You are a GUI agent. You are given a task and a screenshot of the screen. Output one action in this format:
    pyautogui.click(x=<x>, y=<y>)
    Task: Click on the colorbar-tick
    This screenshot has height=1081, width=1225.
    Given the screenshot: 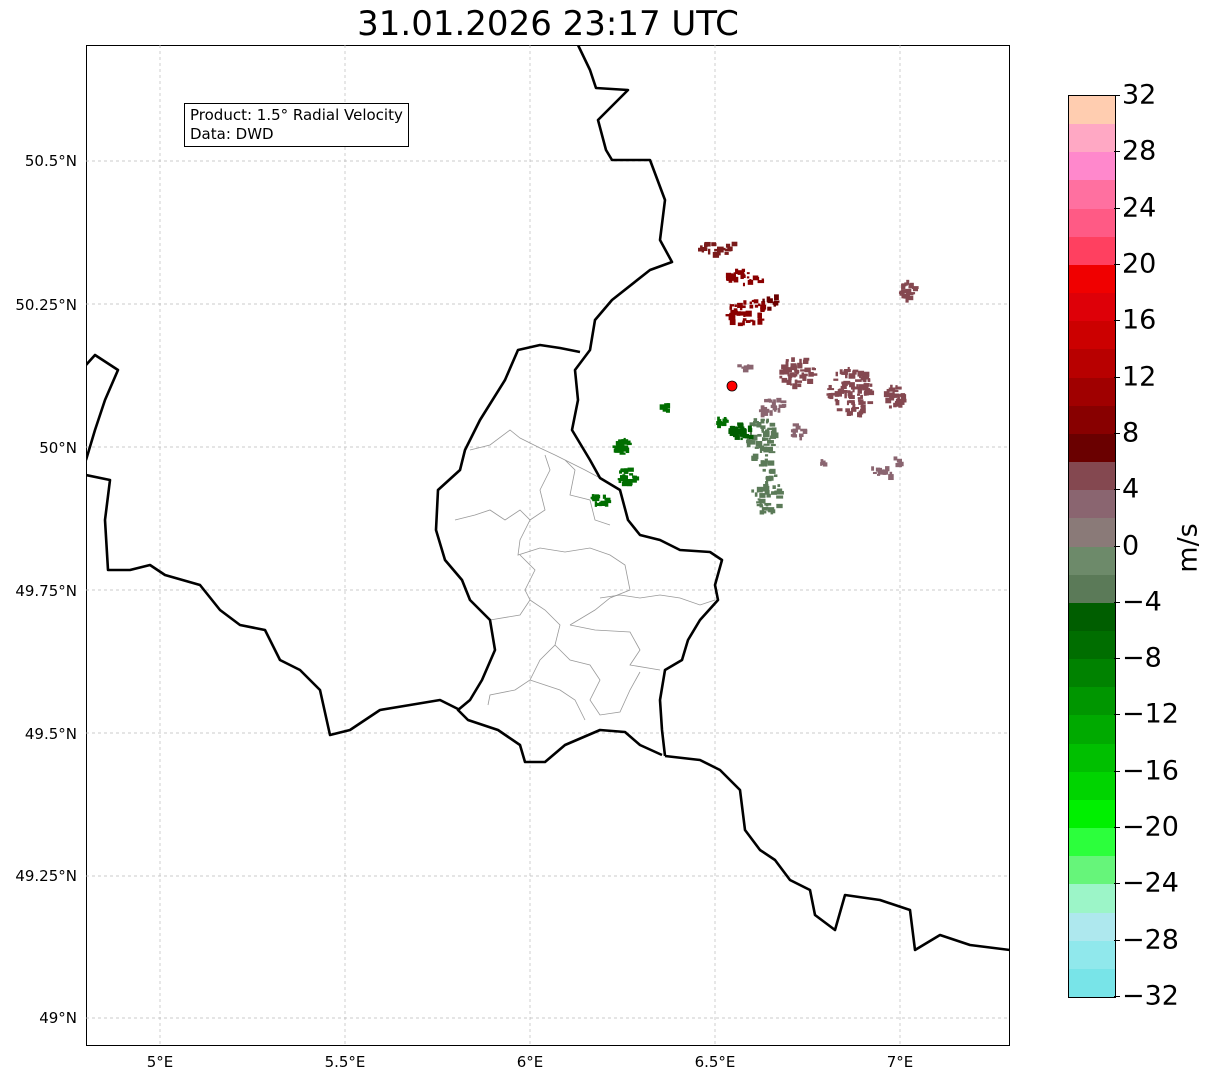 What is the action you would take?
    pyautogui.click(x=1117, y=377)
    